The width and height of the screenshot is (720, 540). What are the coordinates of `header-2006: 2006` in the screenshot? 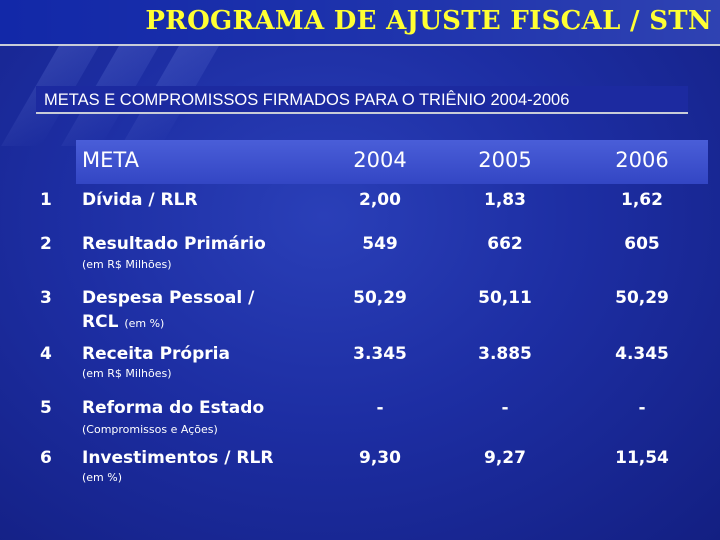 It's located at (642, 160).